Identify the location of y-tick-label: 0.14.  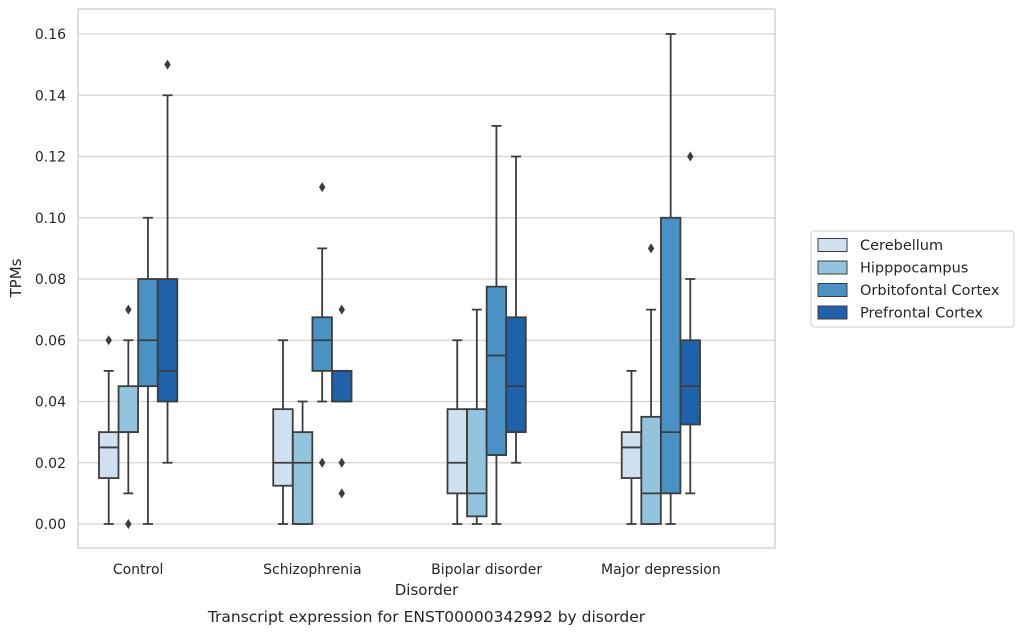
(50, 96).